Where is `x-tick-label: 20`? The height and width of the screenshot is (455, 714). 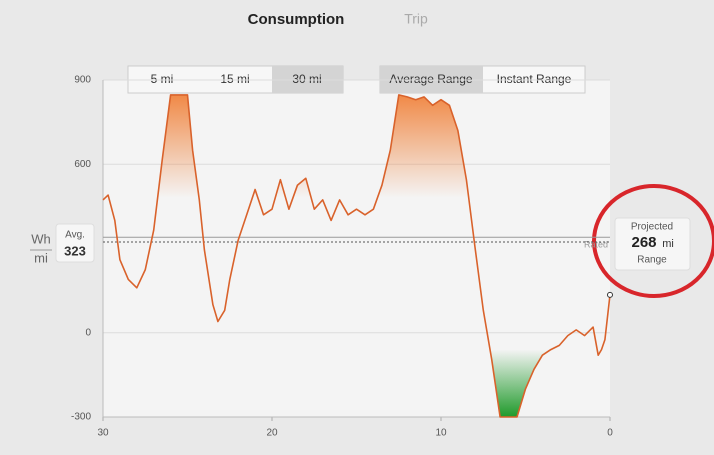
x-tick-label: 20 is located at coordinates (272, 433).